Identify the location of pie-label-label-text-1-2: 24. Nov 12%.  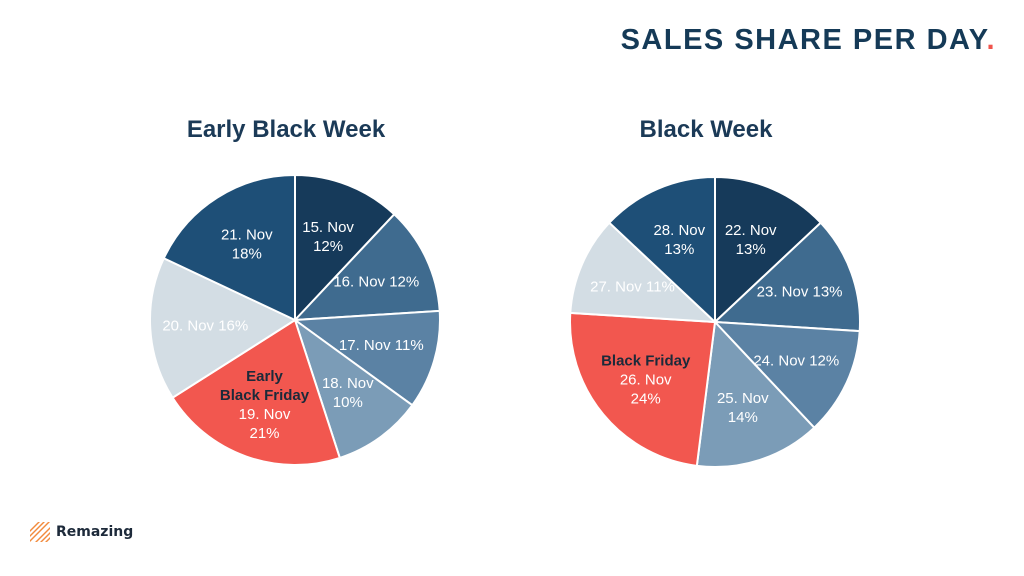
(796, 360).